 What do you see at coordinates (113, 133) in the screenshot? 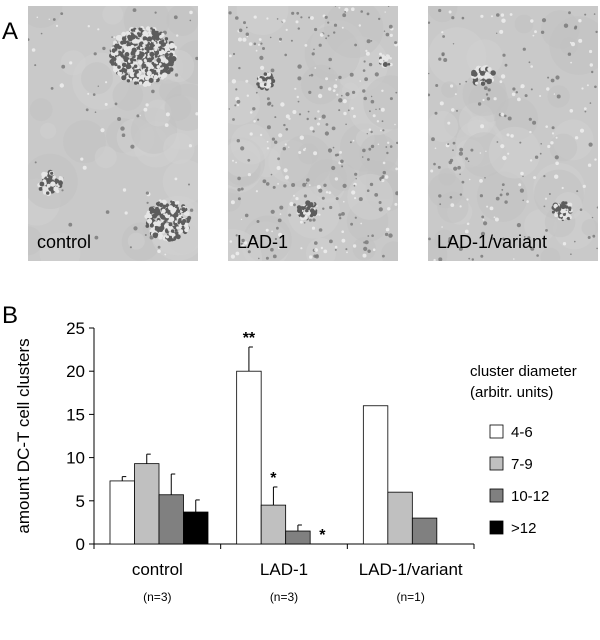
I see `micrograph-control-image` at bounding box center [113, 133].